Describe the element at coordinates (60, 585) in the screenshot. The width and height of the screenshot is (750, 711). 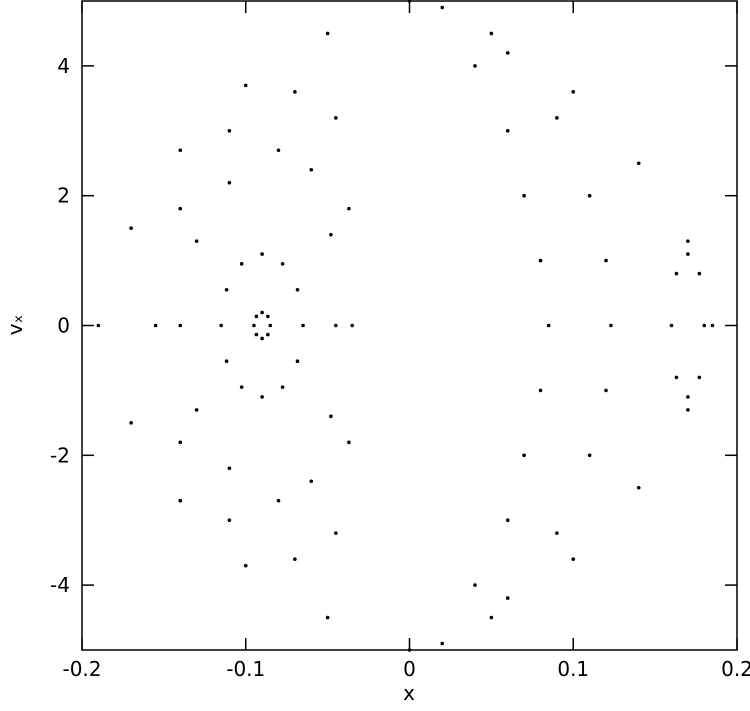
I see `y-tick-label: -4` at that location.